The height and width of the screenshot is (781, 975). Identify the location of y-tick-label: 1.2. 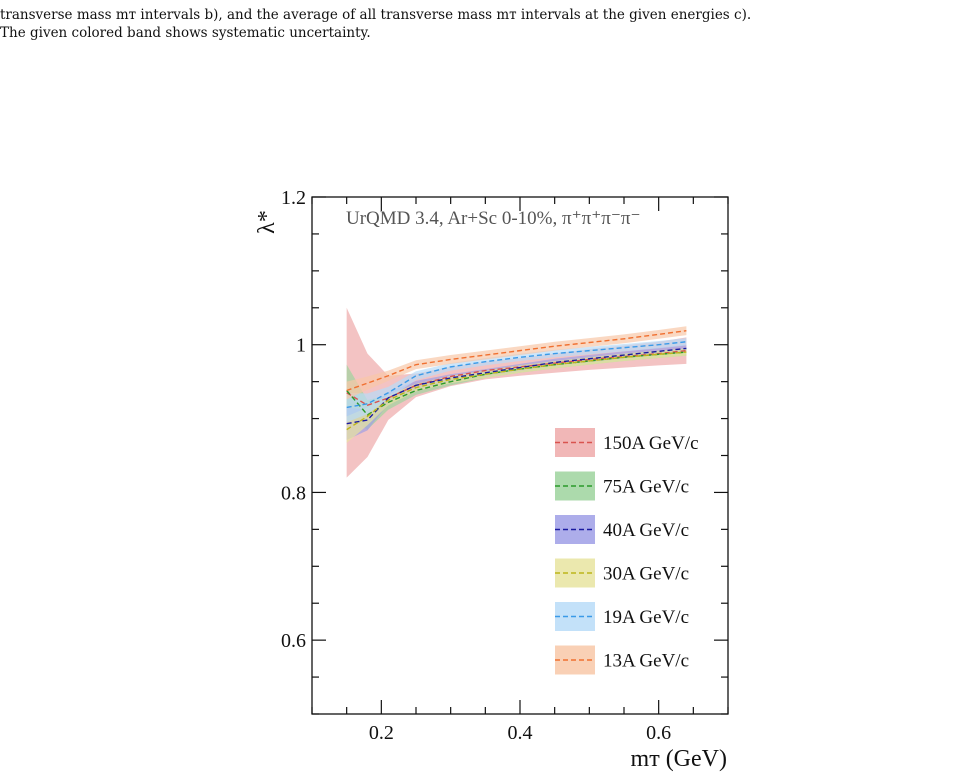
(293, 198).